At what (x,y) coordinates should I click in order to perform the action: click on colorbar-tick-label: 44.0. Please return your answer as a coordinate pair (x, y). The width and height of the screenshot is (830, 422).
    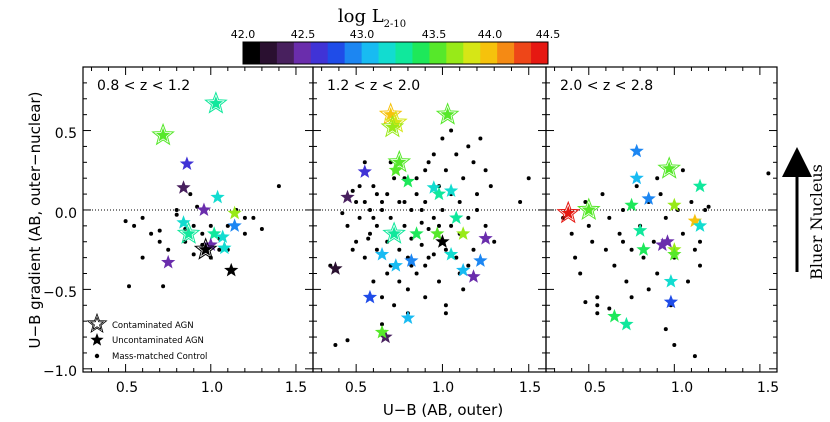
    Looking at the image, I should click on (490, 34).